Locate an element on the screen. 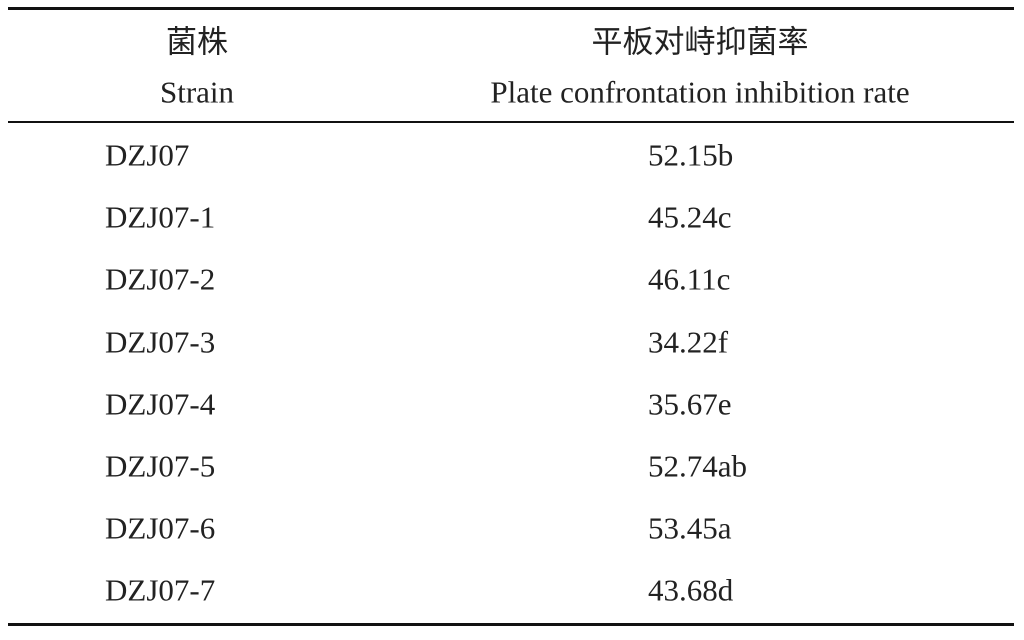 The height and width of the screenshot is (640, 1024). header-cn: 平板对峙抑菌率 is located at coordinates (700, 42).